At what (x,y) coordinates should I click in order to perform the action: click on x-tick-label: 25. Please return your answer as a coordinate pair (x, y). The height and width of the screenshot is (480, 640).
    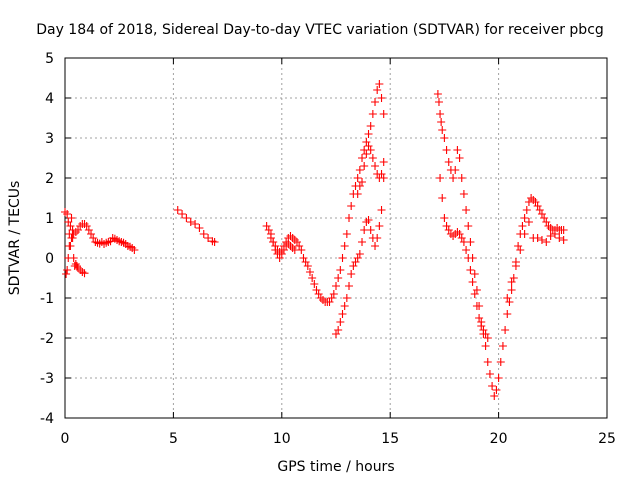
    Looking at the image, I should click on (607, 439).